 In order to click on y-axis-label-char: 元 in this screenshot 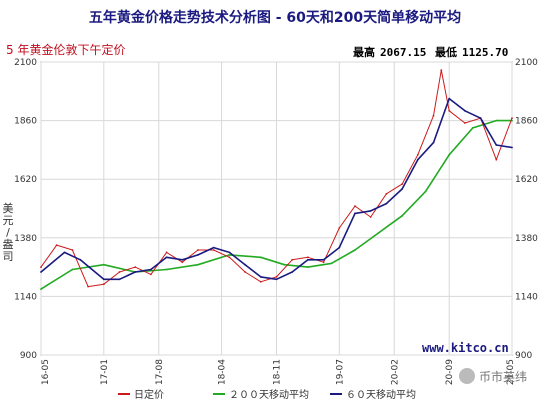, I will do `click(8, 220)`.